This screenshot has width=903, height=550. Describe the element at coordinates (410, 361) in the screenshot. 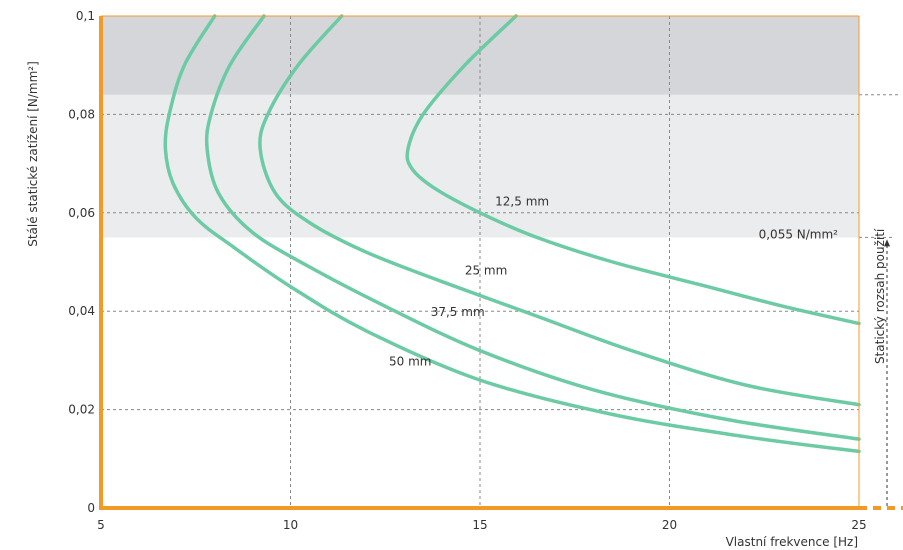

I see `curve-label-3: 50 mm` at that location.